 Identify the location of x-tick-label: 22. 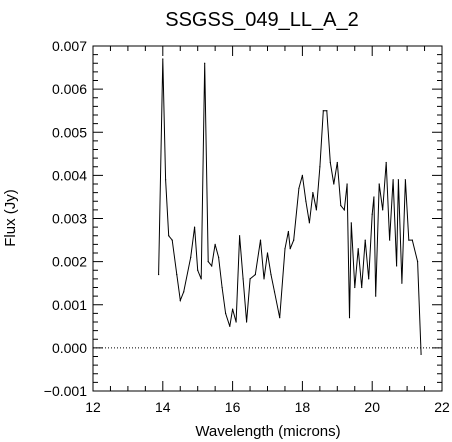
(442, 407).